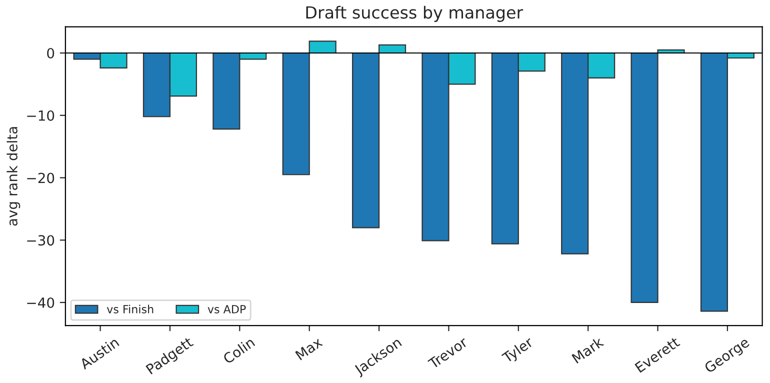  Describe the element at coordinates (227, 309) in the screenshot. I see `legend-label: vs ADP` at that location.